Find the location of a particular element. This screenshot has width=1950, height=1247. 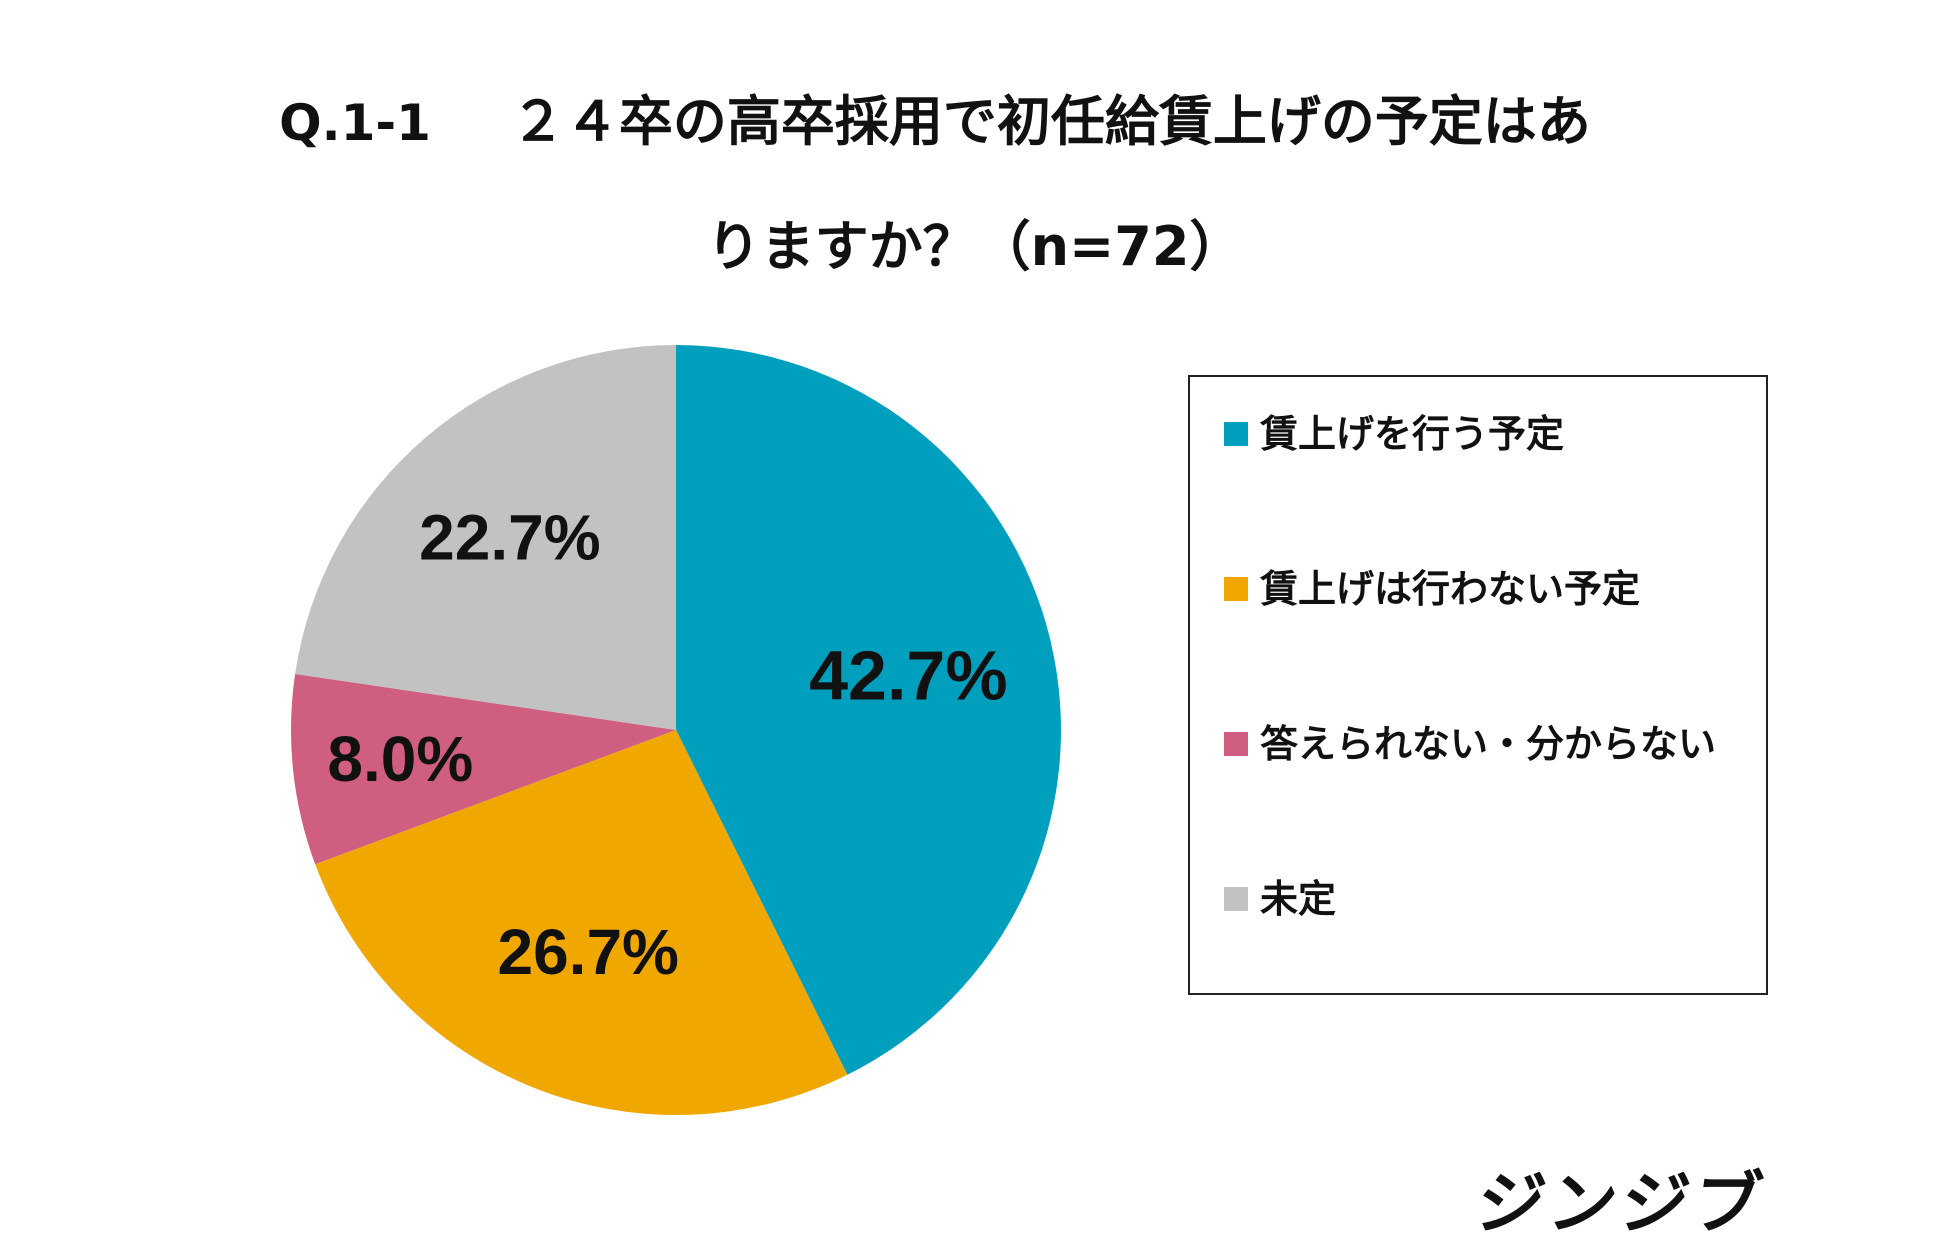

legend-swatch-raise is located at coordinates (1236, 433).